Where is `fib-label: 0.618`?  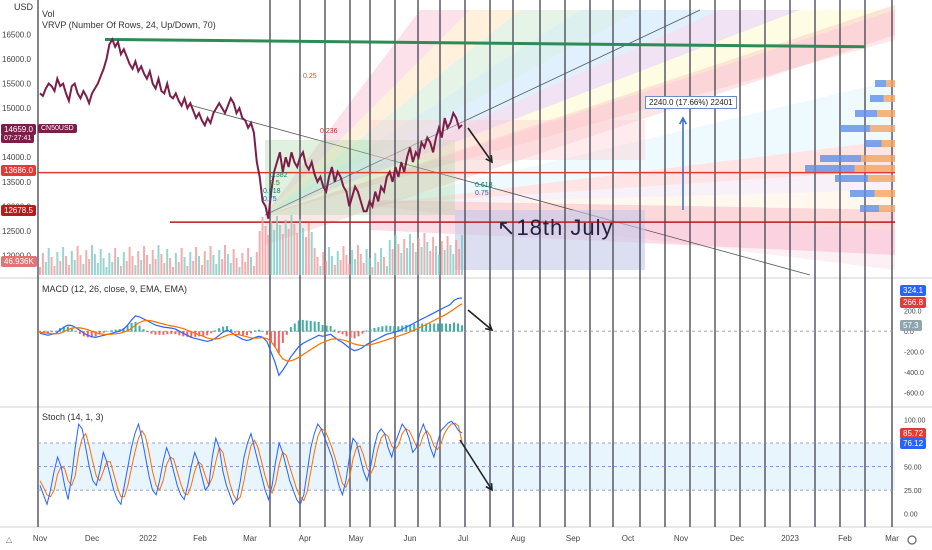 fib-label: 0.618 is located at coordinates (484, 185).